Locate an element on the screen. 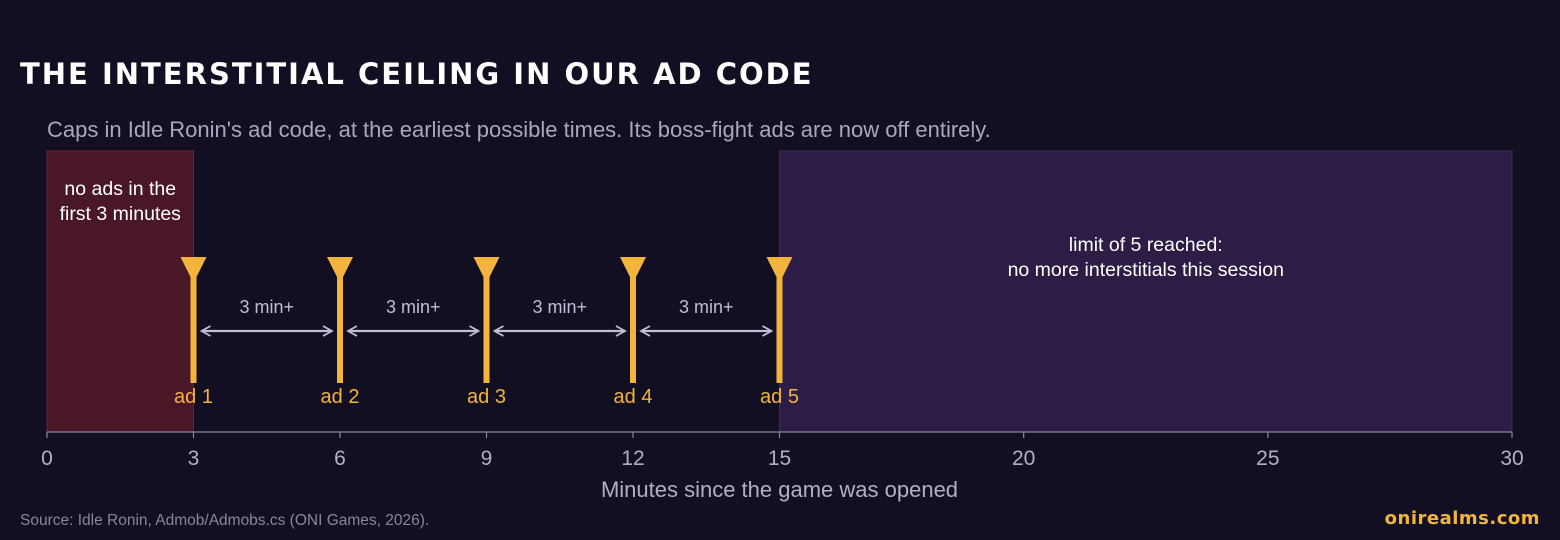 This screenshot has width=1560, height=540. brand-link: onirealms.com is located at coordinates (1462, 518).